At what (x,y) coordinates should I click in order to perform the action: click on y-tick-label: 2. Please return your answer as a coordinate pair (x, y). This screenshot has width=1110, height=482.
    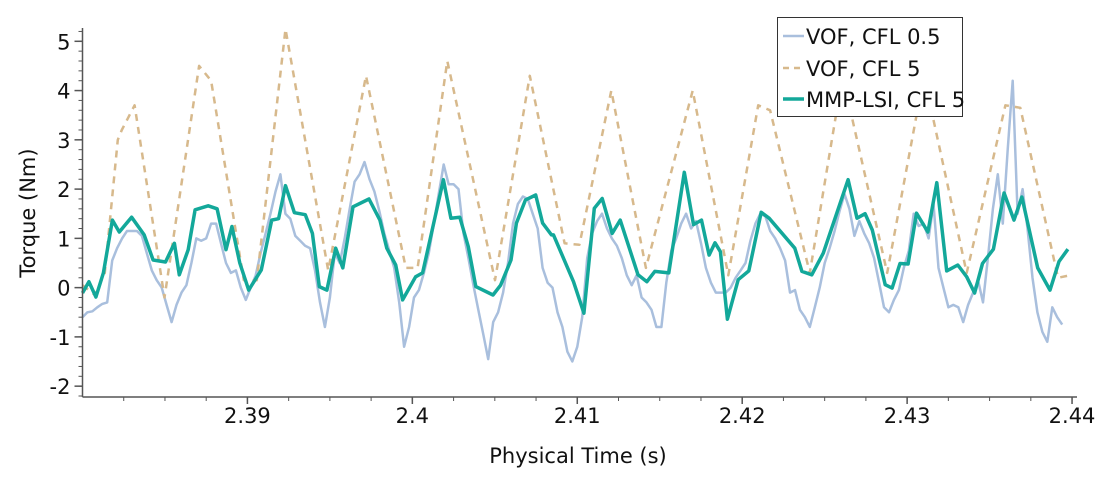
    Looking at the image, I should click on (63, 190).